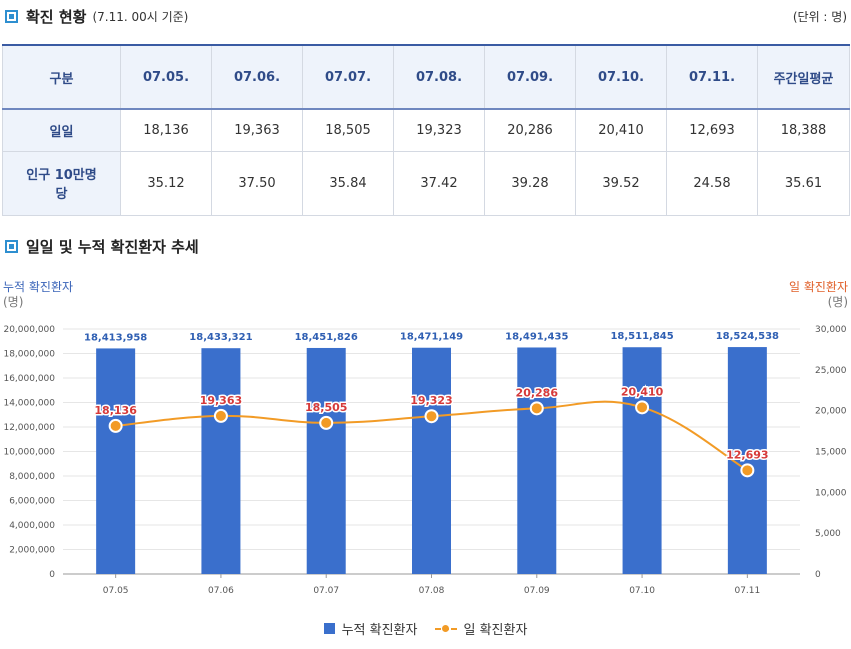 The image size is (851, 649). Describe the element at coordinates (56, 17) in the screenshot. I see `section-title: 확진 현황` at that location.